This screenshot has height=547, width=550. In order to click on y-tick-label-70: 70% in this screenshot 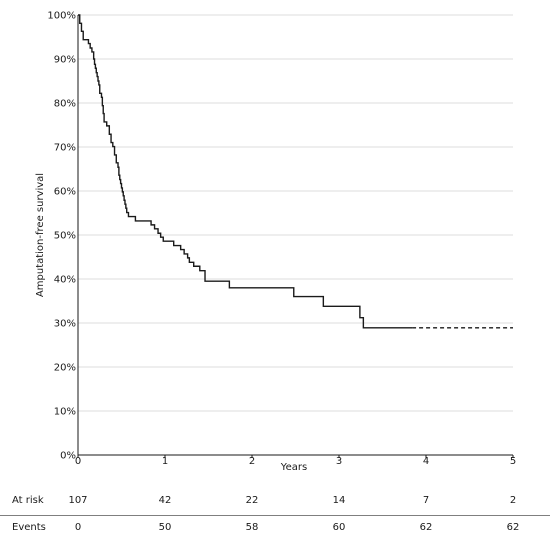, I will do `click(65, 148)`.